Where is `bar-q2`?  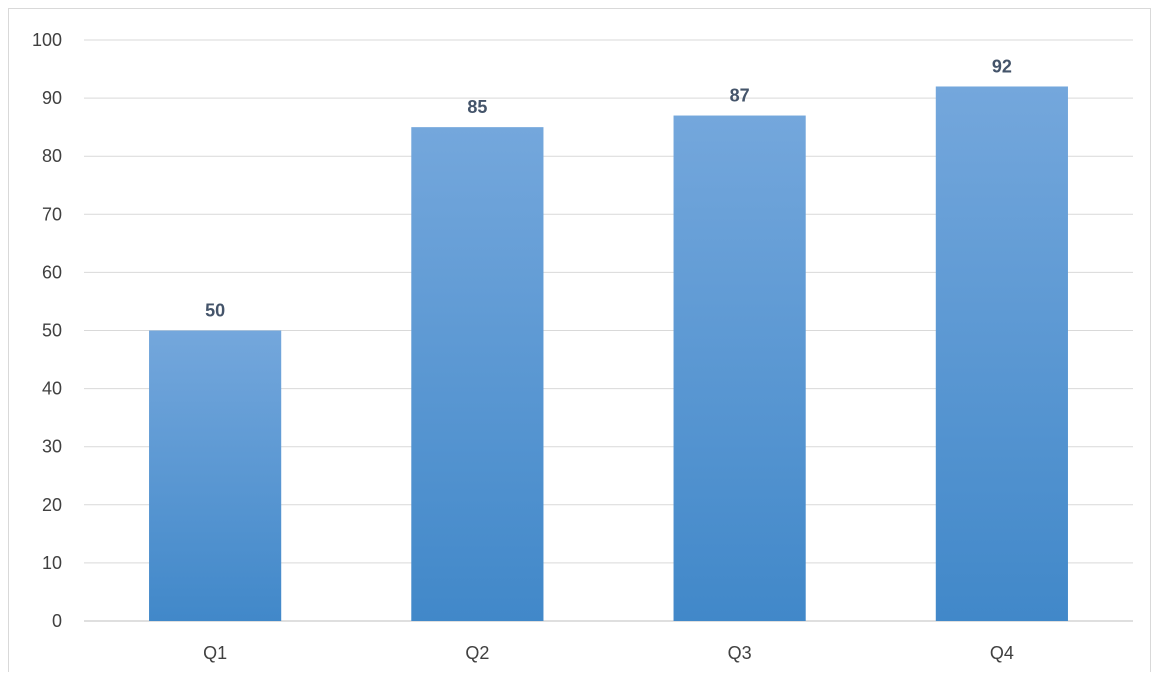
bar-q2 is located at coordinates (477, 374).